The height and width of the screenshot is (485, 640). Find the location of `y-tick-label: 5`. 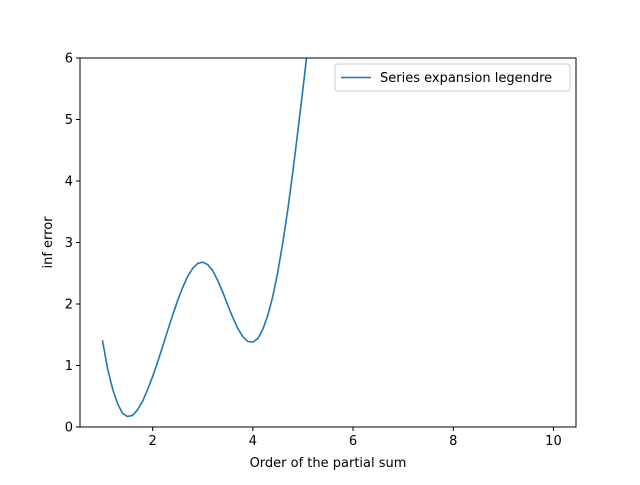

y-tick-label: 5 is located at coordinates (69, 120).